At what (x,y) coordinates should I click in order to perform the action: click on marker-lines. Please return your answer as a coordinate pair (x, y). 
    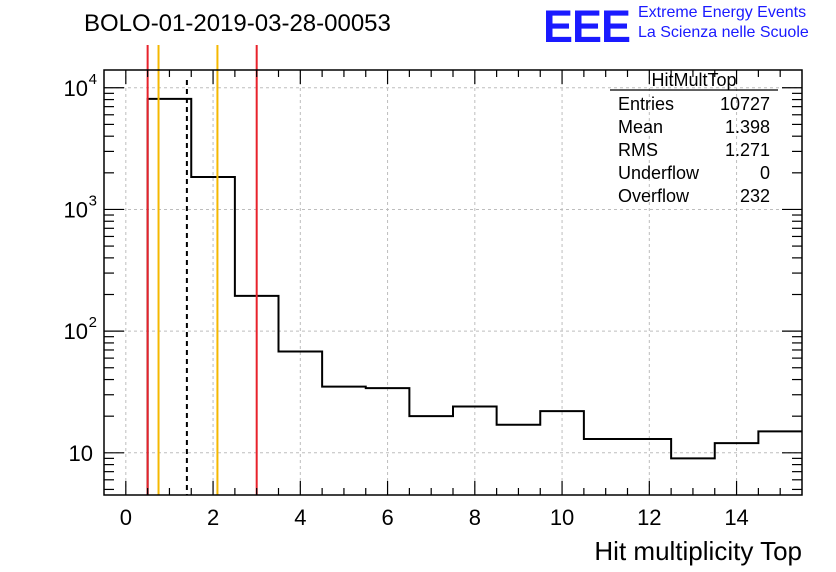
    Looking at the image, I should click on (202, 270).